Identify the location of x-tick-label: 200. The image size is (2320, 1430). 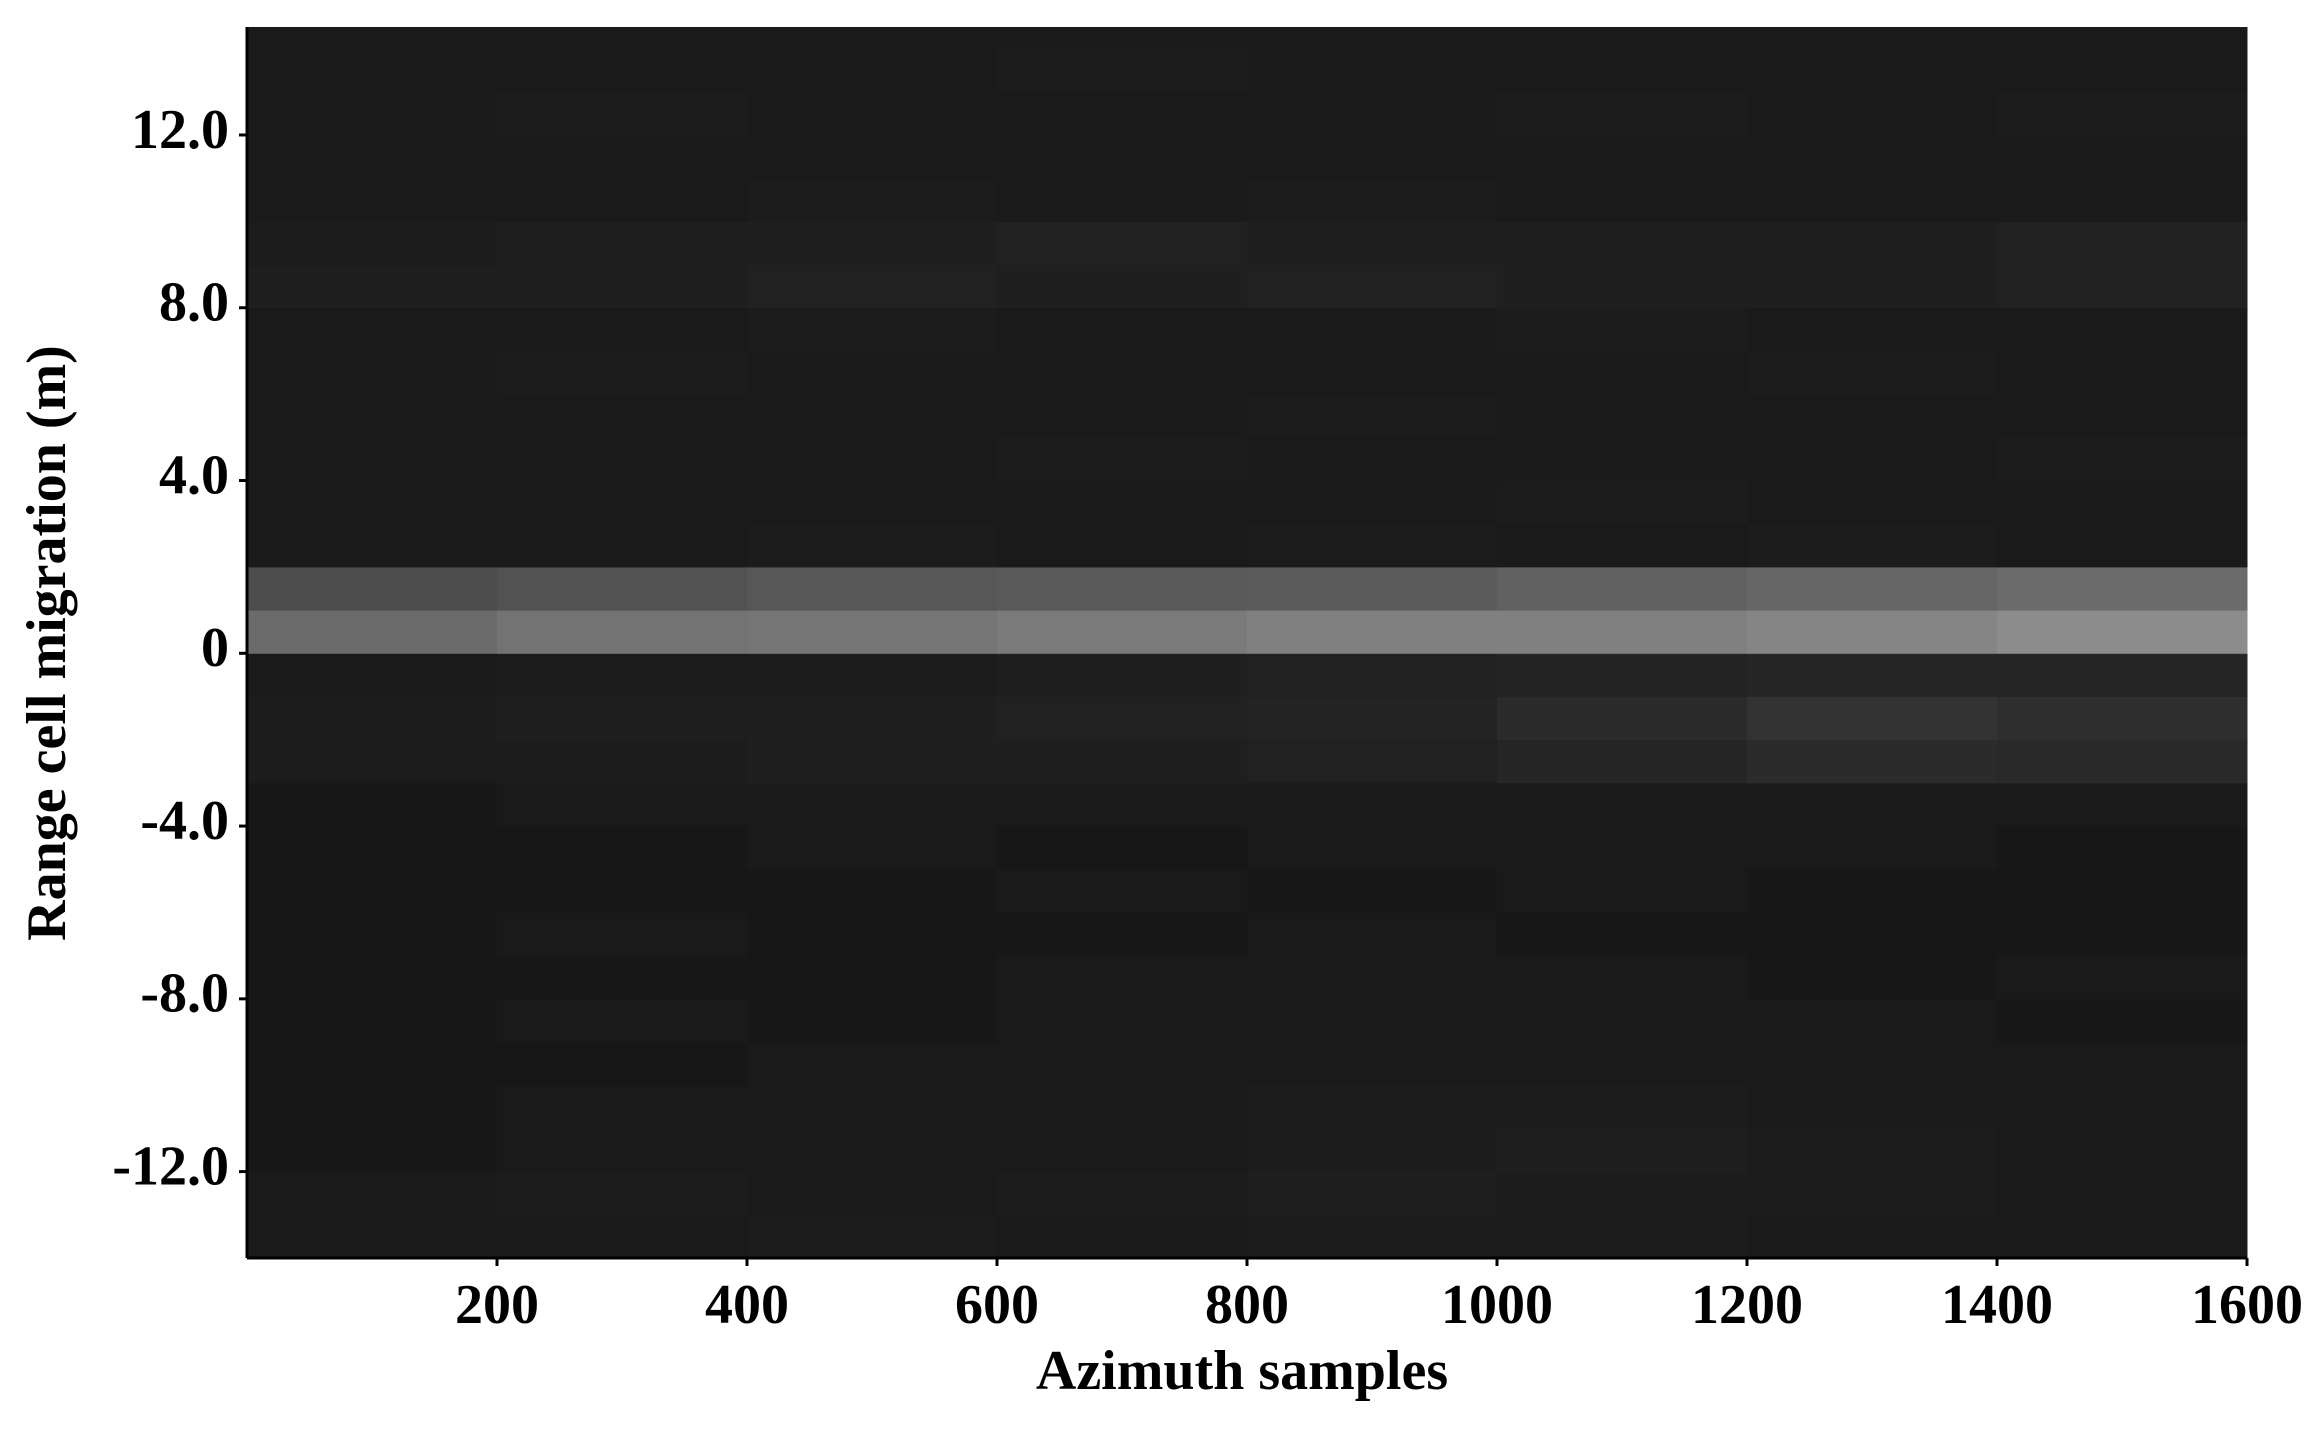
(497, 1305).